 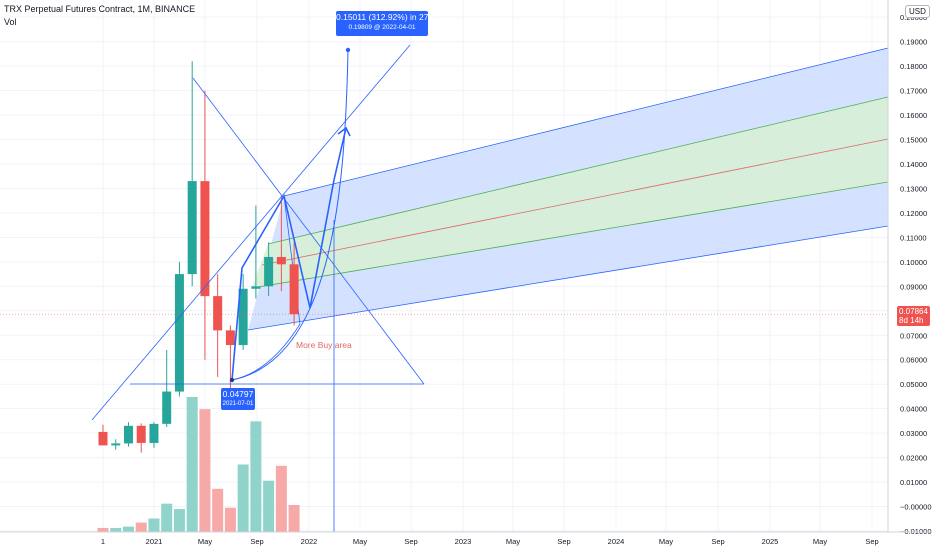 I want to click on y-tick-label: 0.10000, so click(x=913, y=262).